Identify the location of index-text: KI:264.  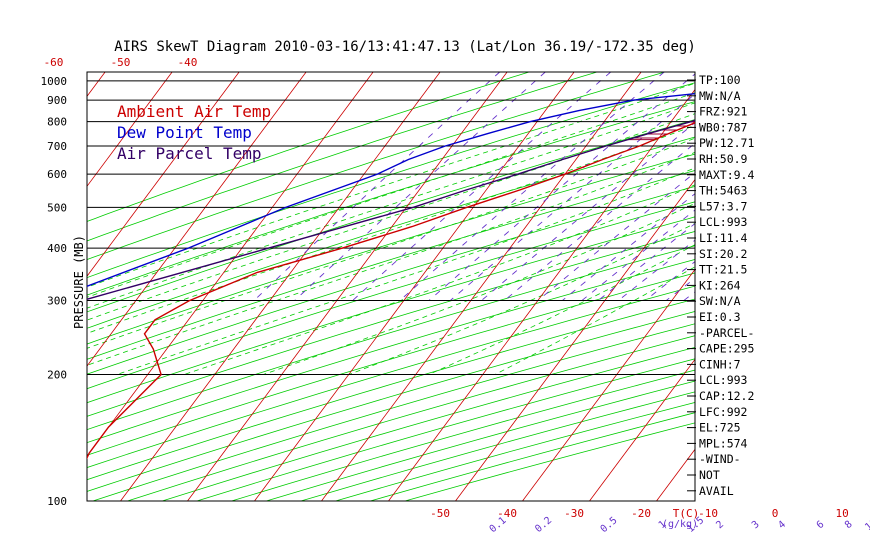
(720, 285).